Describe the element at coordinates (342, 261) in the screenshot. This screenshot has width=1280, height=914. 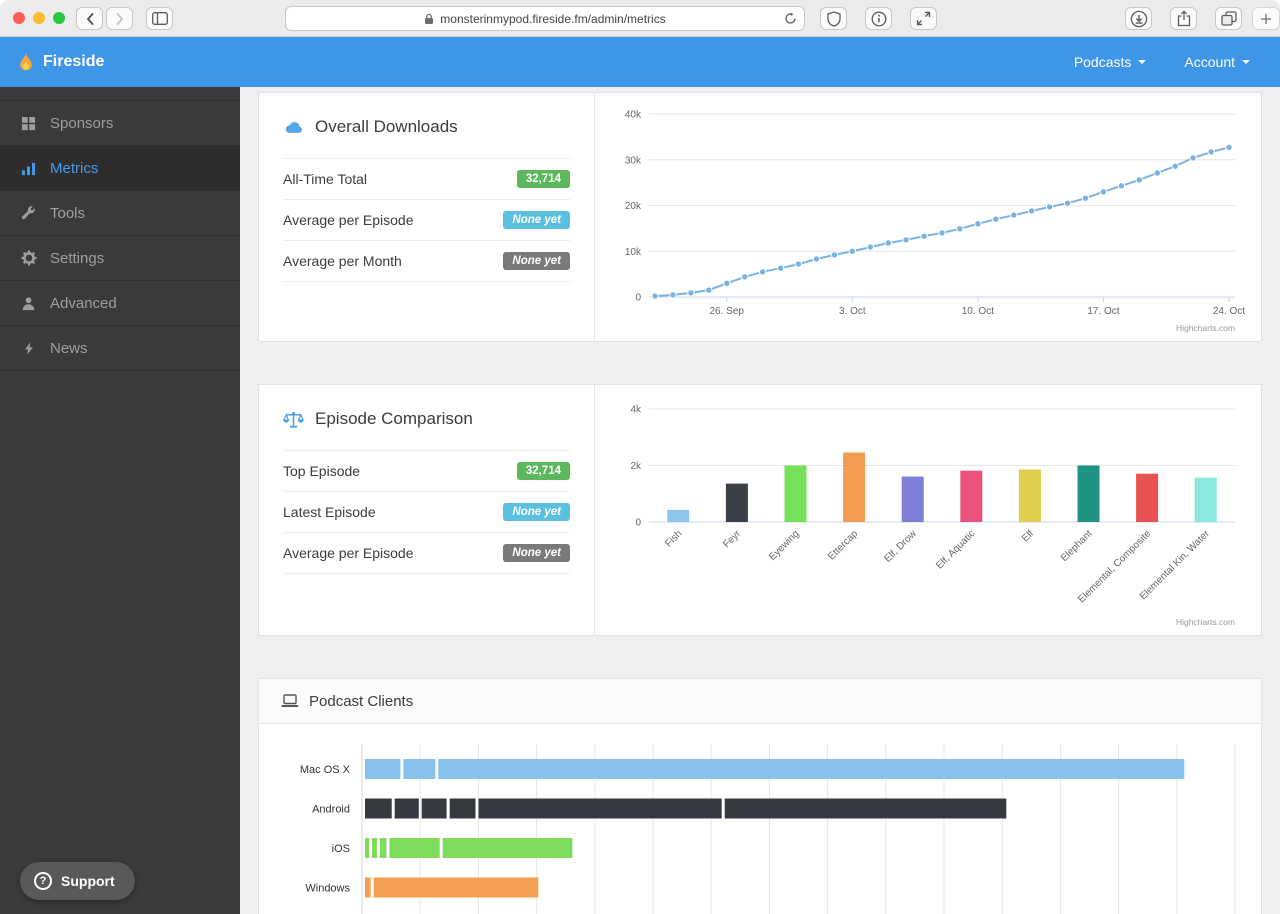
I see `stat-label: Average per Month` at that location.